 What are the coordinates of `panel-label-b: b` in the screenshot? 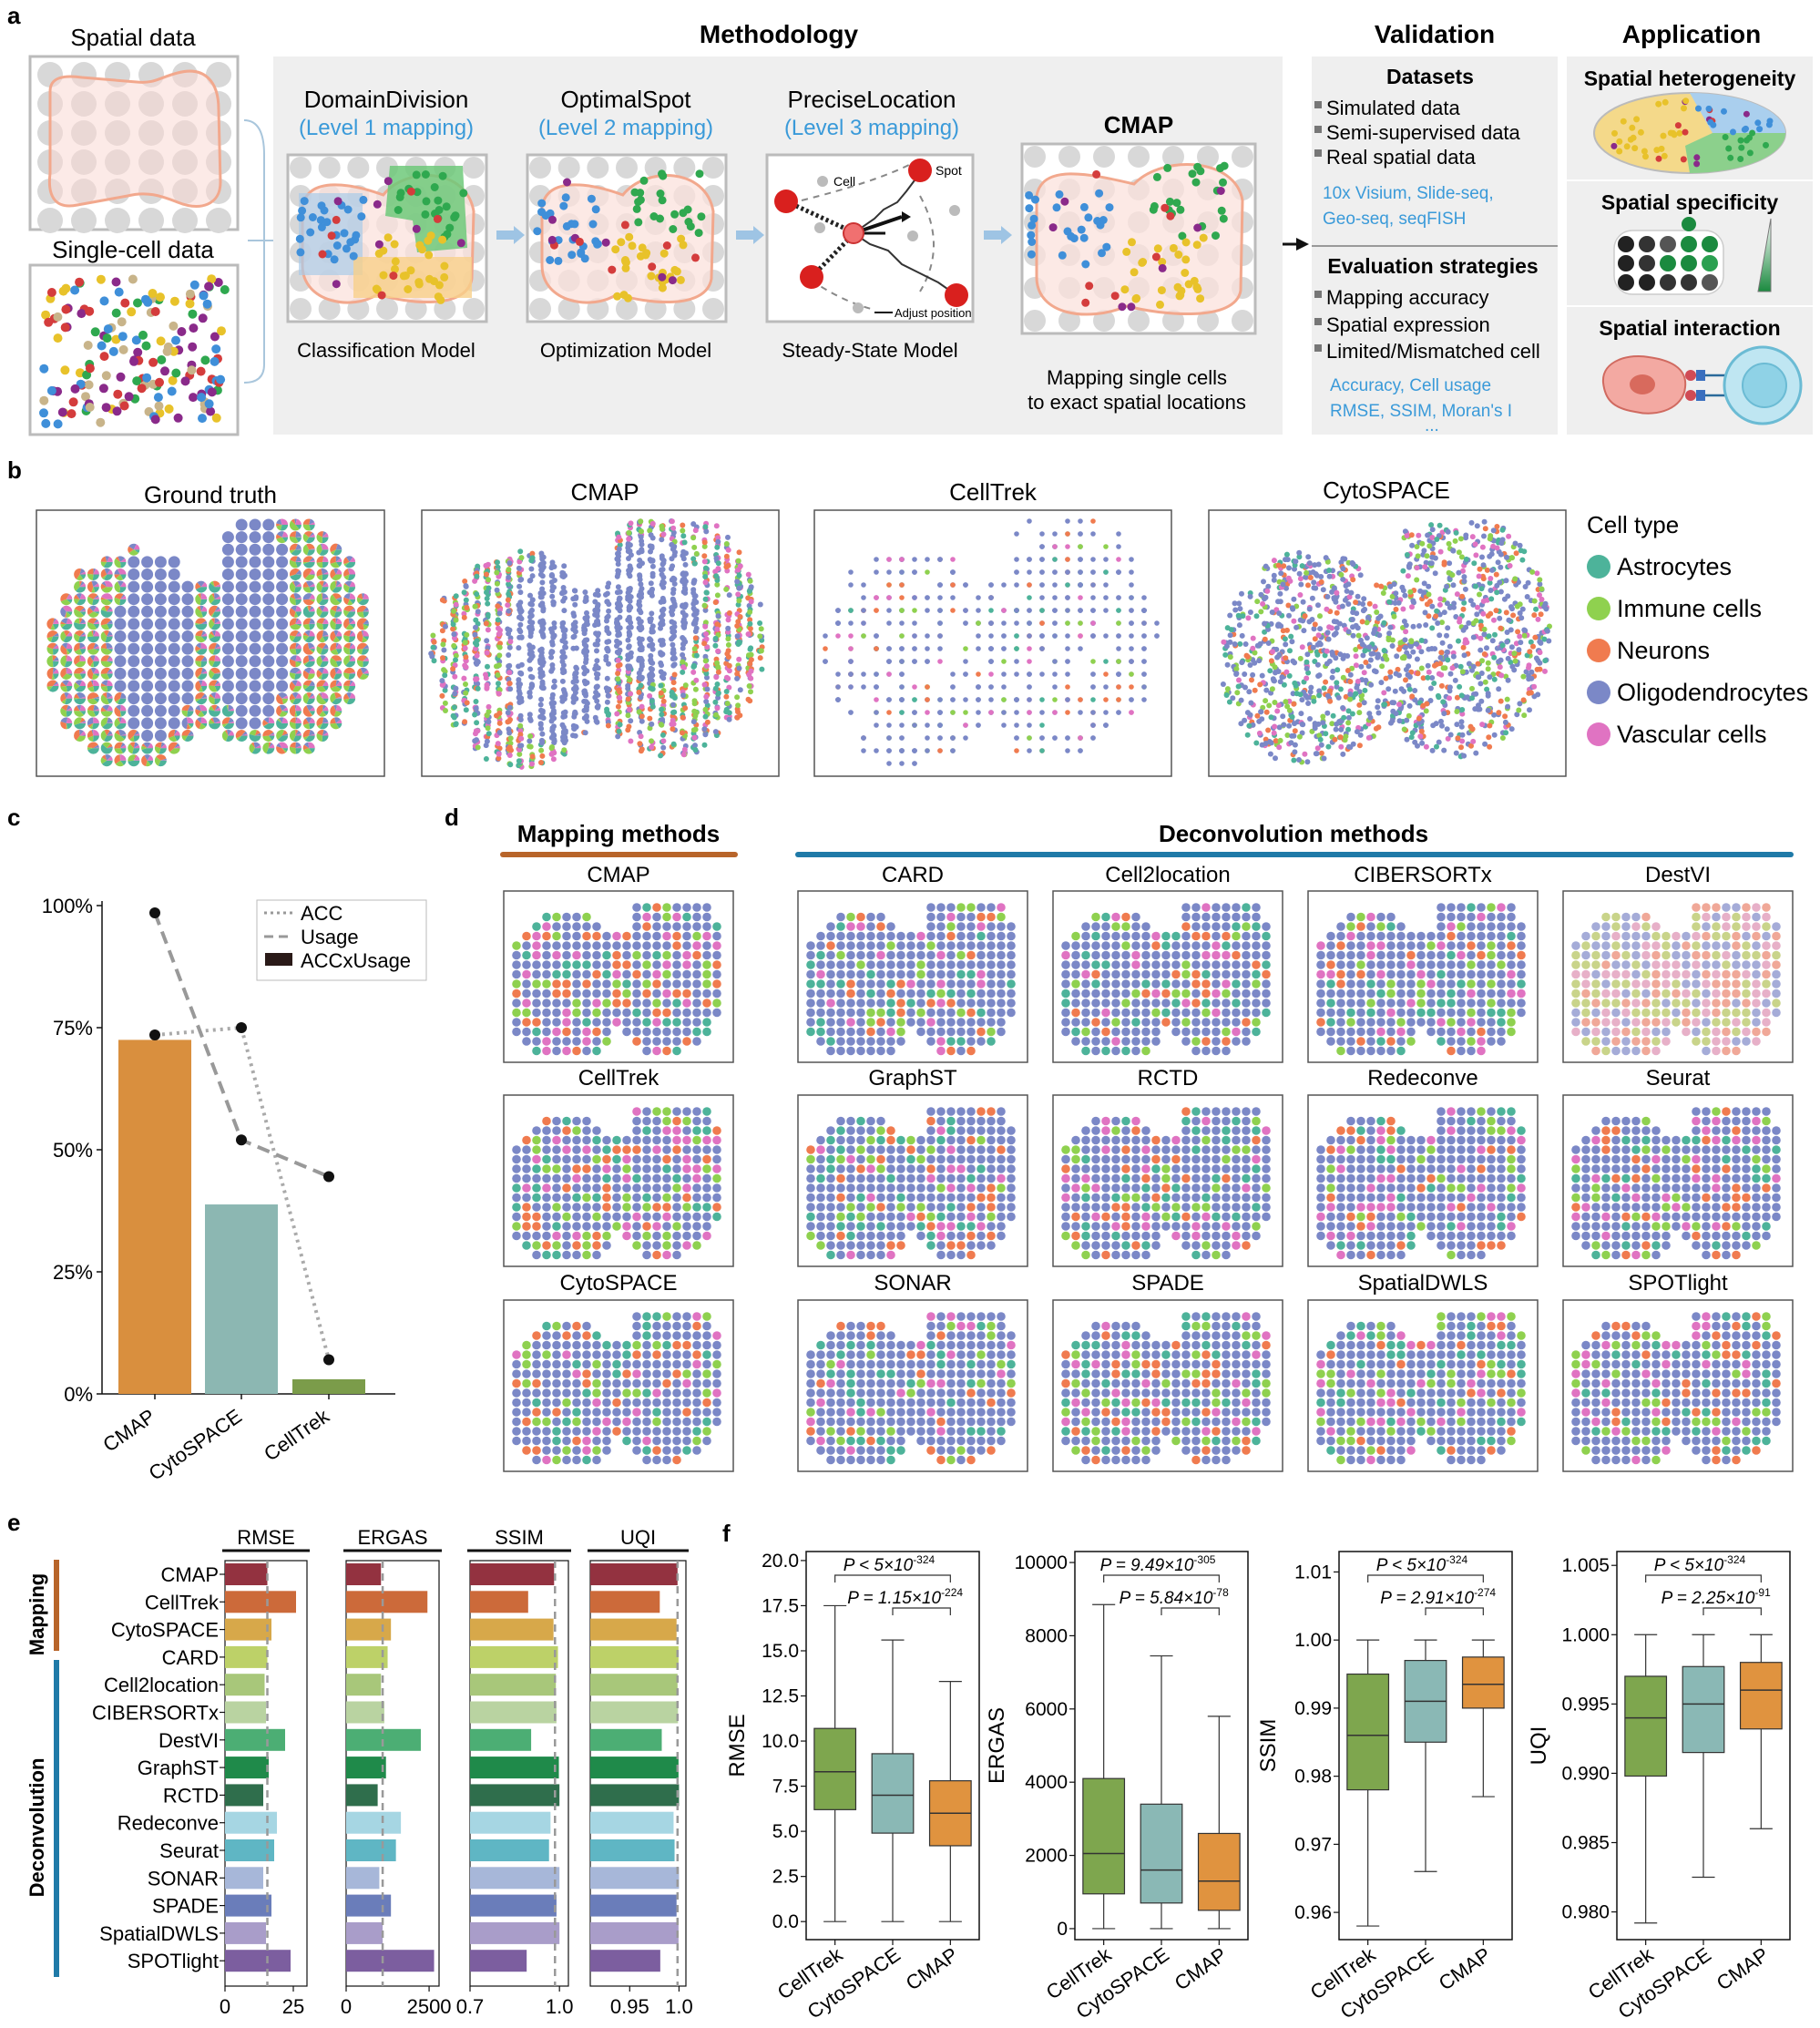 It's located at (15, 470).